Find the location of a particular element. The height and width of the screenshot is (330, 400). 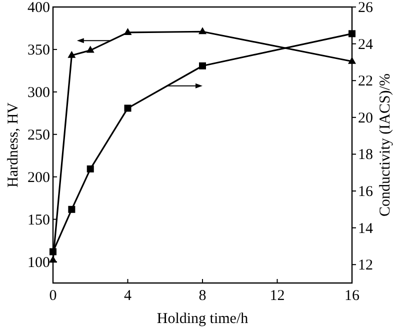

y2-axis-title: Conductivity (IACS)/% is located at coordinates (385, 145).